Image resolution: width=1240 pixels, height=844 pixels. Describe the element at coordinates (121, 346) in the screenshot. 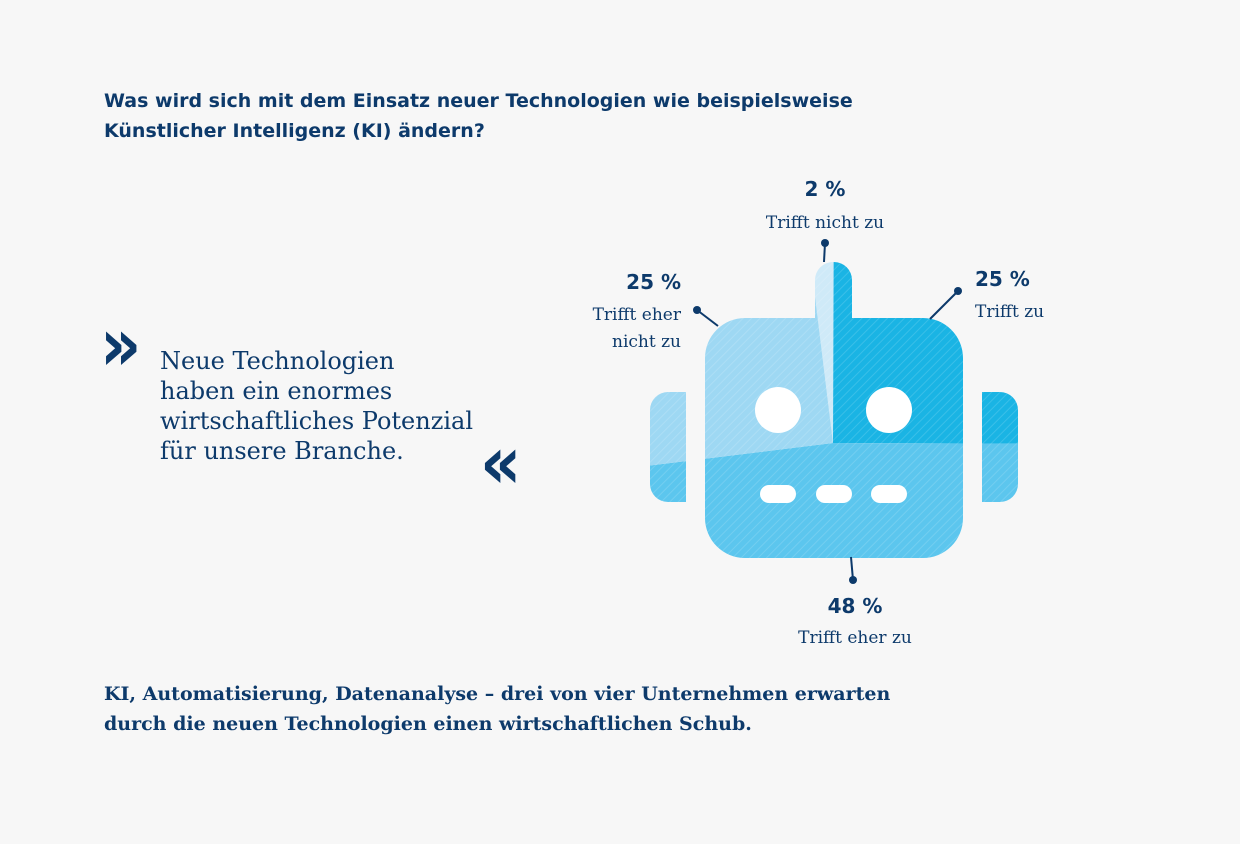

I see `quote-open-mark: »` at that location.